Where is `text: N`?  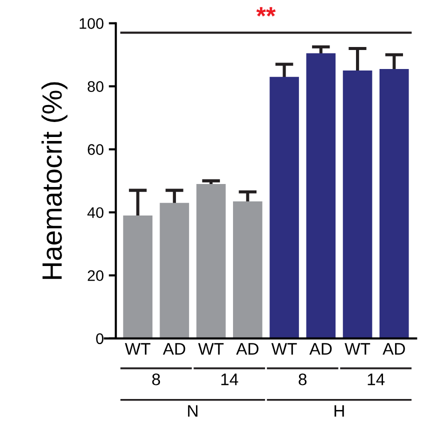
text: N is located at coordinates (193, 411).